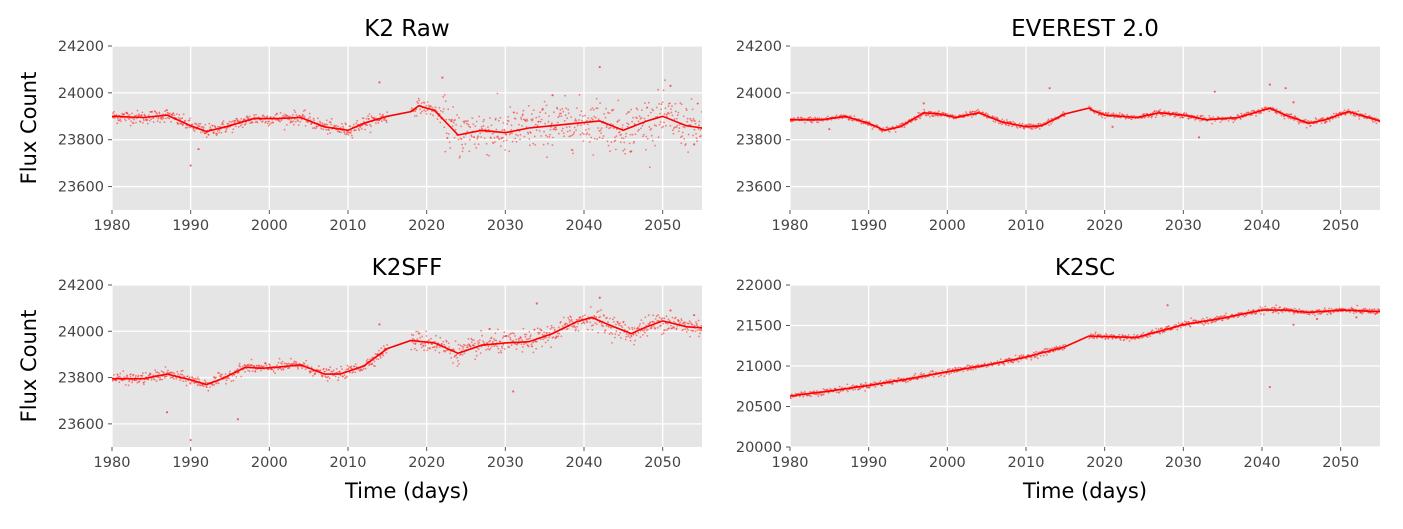 This screenshot has height=529, width=1403. What do you see at coordinates (759, 408) in the screenshot?
I see `y-tick-label: 20500` at bounding box center [759, 408].